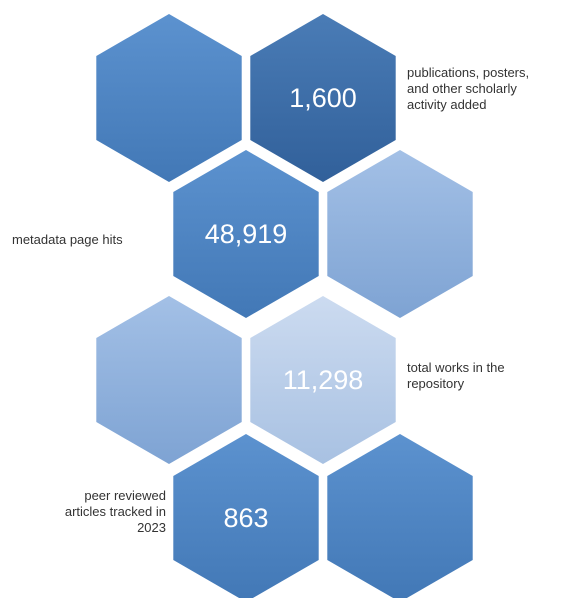 The width and height of the screenshot is (574, 598). Describe the element at coordinates (115, 511) in the screenshot. I see `peer-reviewed-label-line: articles tracked in` at that location.